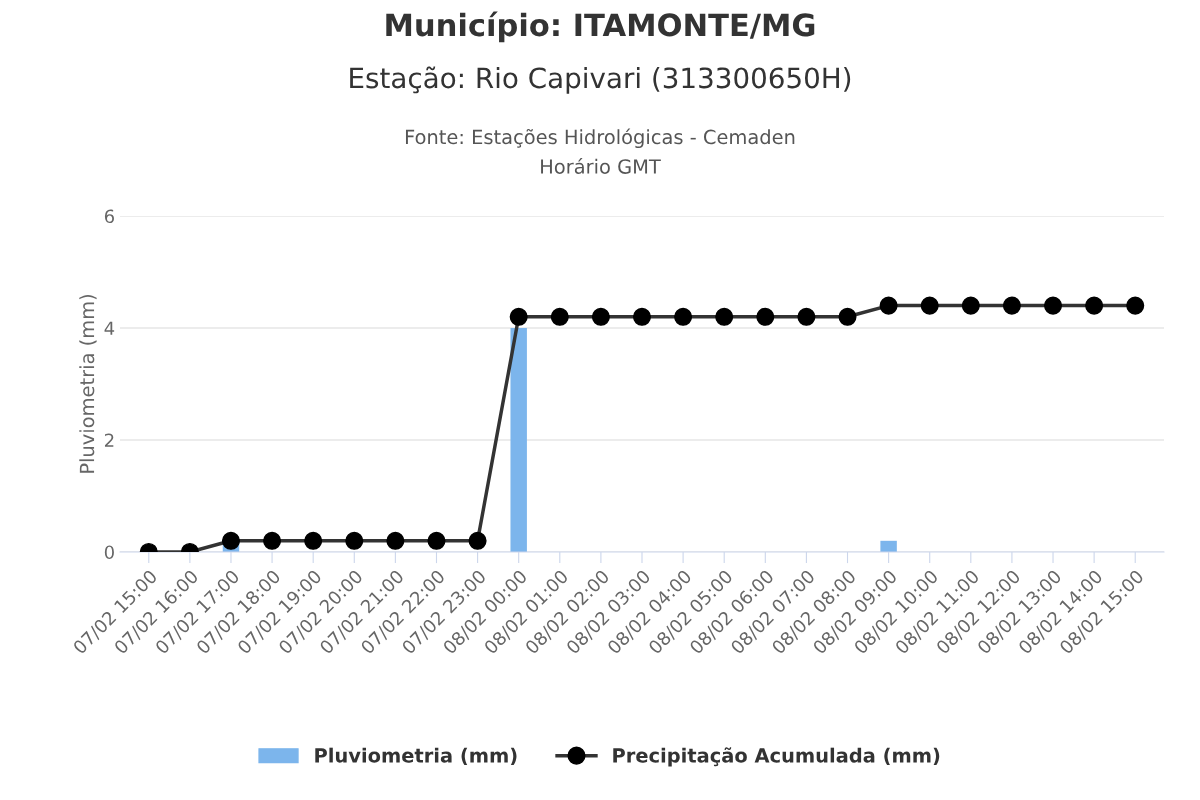 Image resolution: width=1200 pixels, height=800 pixels. I want to click on text: Horário GMT, so click(601, 166).